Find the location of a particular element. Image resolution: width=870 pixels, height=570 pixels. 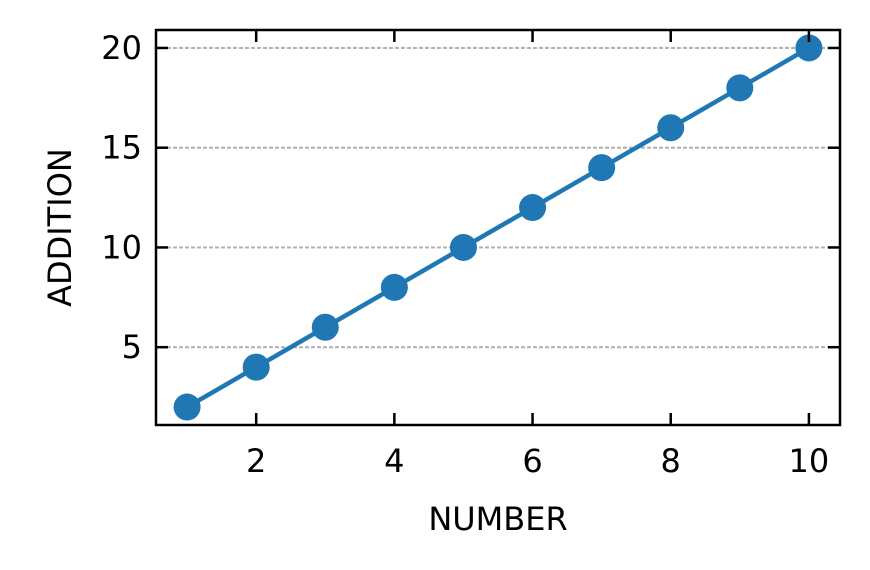

x-tick-label-4: 4 is located at coordinates (394, 461).